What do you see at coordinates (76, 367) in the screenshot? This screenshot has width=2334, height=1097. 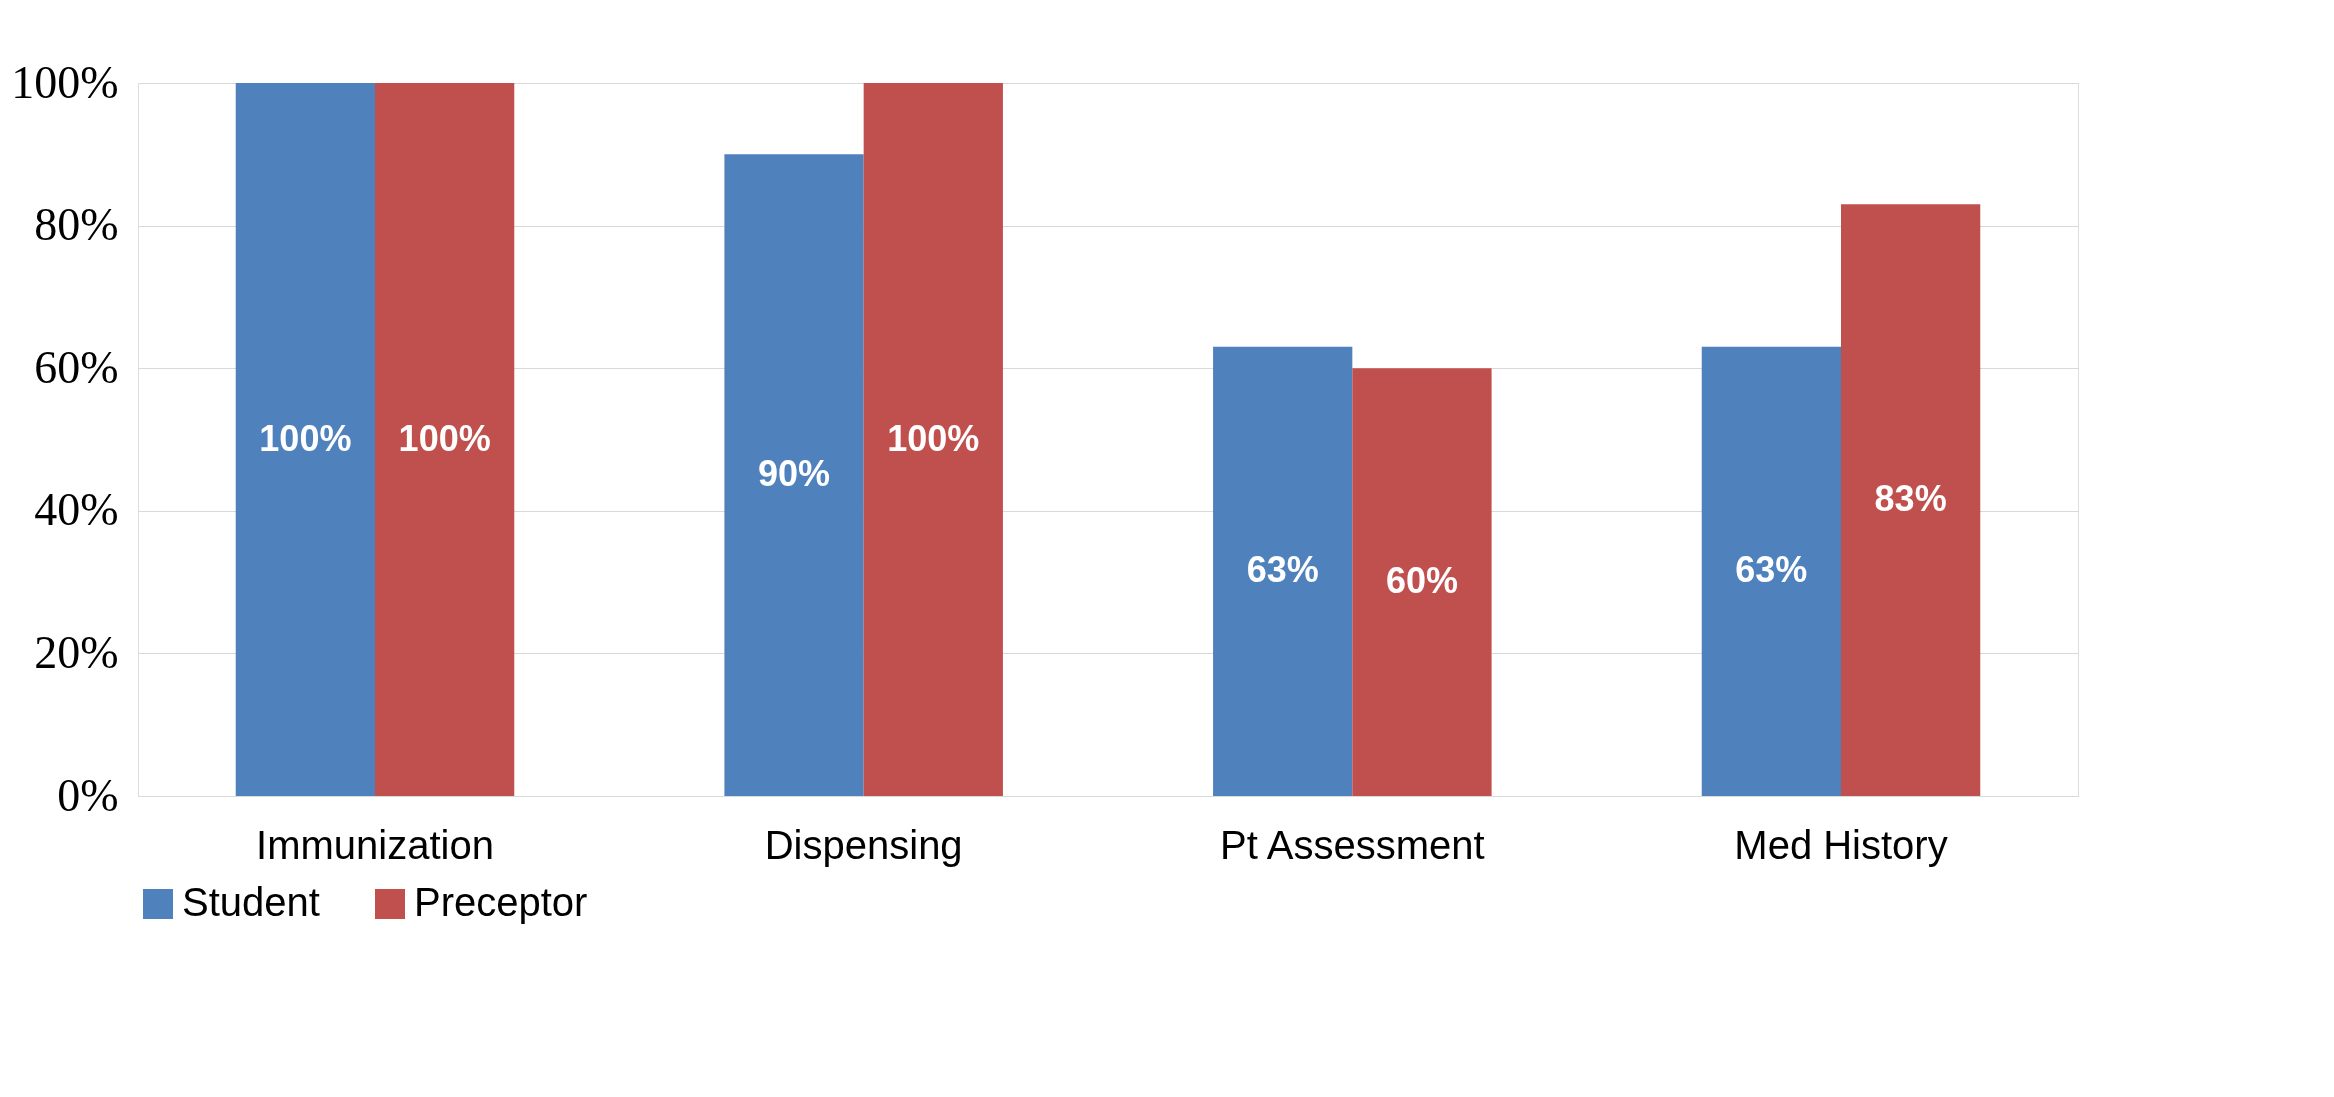 I see `y-tick-label: 60%` at bounding box center [76, 367].